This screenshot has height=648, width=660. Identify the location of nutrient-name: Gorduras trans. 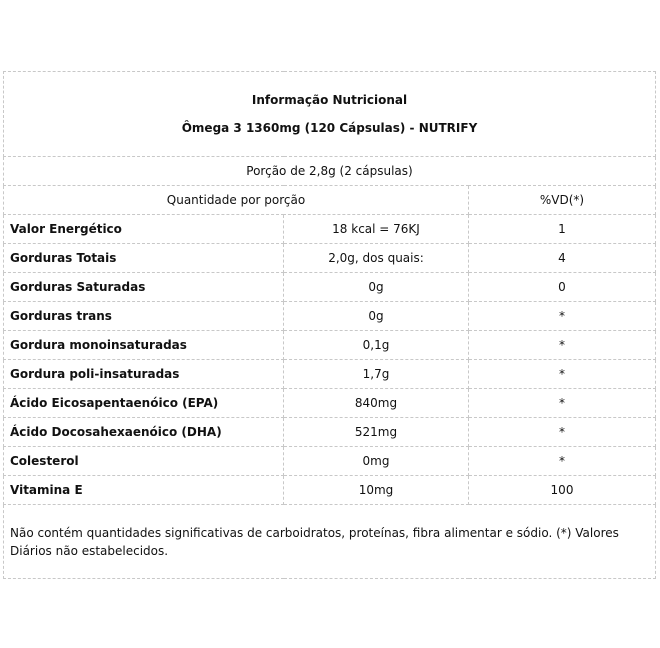
(143, 316).